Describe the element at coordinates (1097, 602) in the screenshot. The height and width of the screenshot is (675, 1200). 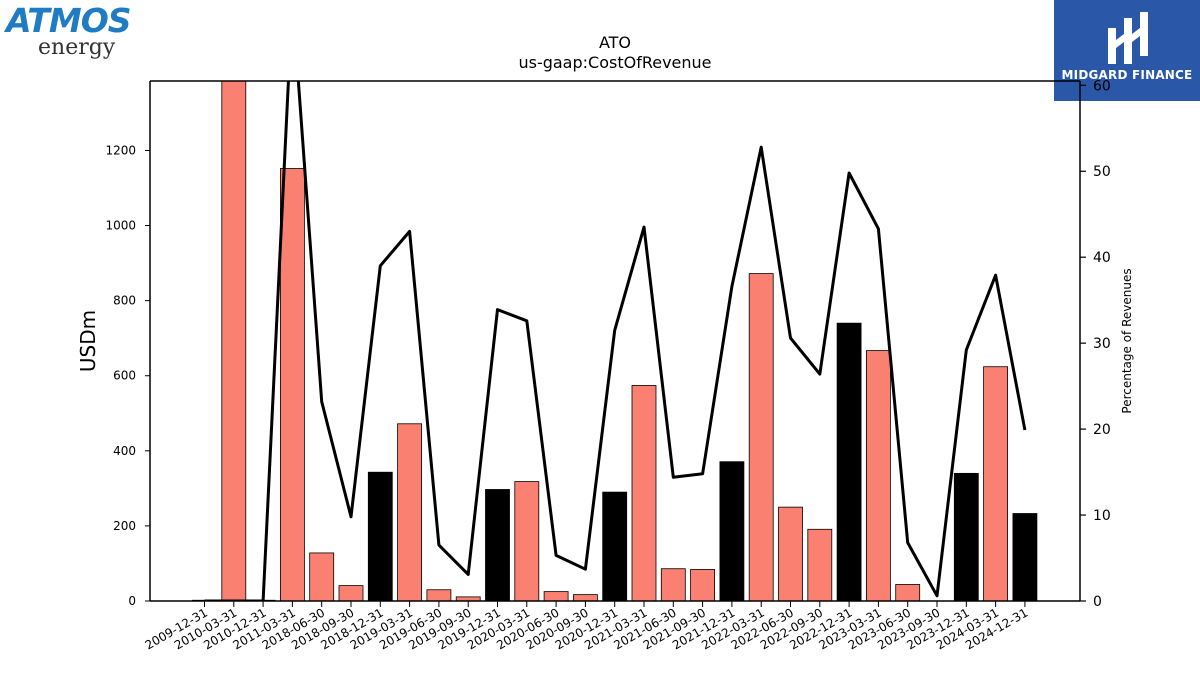
I see `right-tick-label-0: 0` at that location.